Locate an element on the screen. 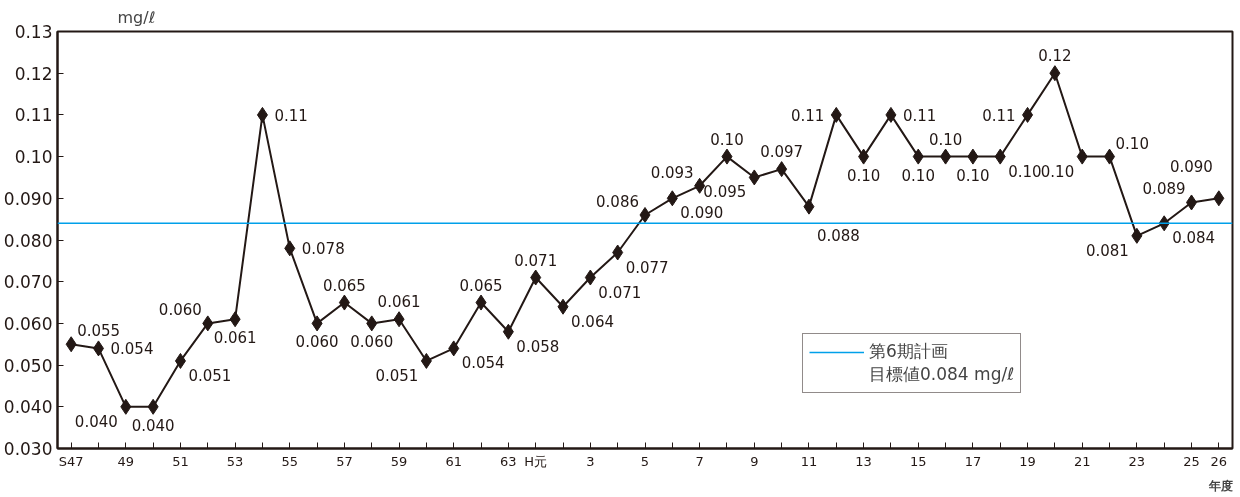 The width and height of the screenshot is (1240, 497). x-tick-label: H元 is located at coordinates (536, 461).